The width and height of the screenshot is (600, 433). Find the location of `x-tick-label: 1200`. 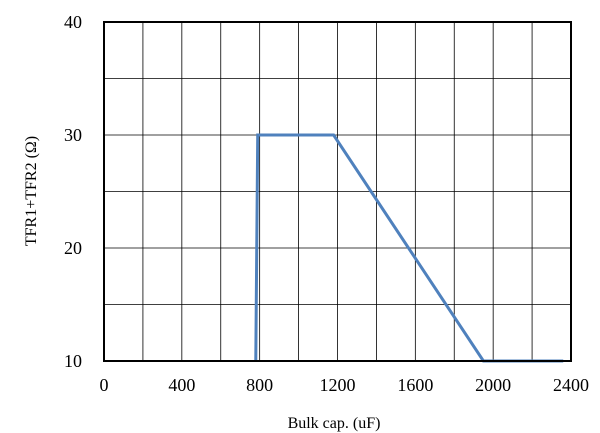

x-tick-label: 1200 is located at coordinates (338, 385).